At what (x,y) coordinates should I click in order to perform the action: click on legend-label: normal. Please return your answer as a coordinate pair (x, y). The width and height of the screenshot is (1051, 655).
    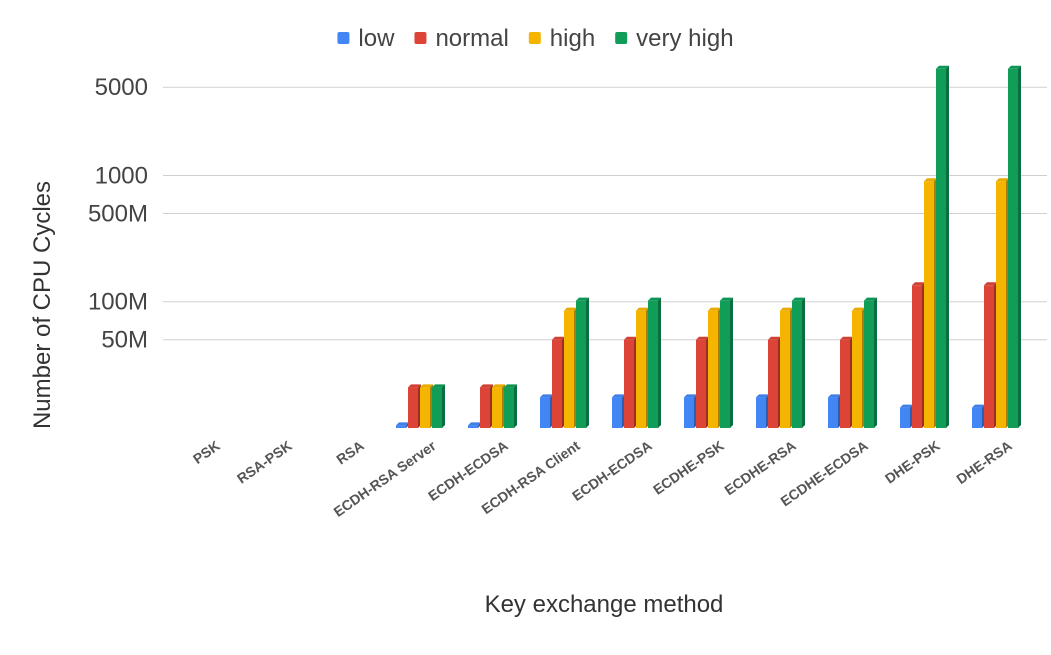
    Looking at the image, I should click on (471, 38).